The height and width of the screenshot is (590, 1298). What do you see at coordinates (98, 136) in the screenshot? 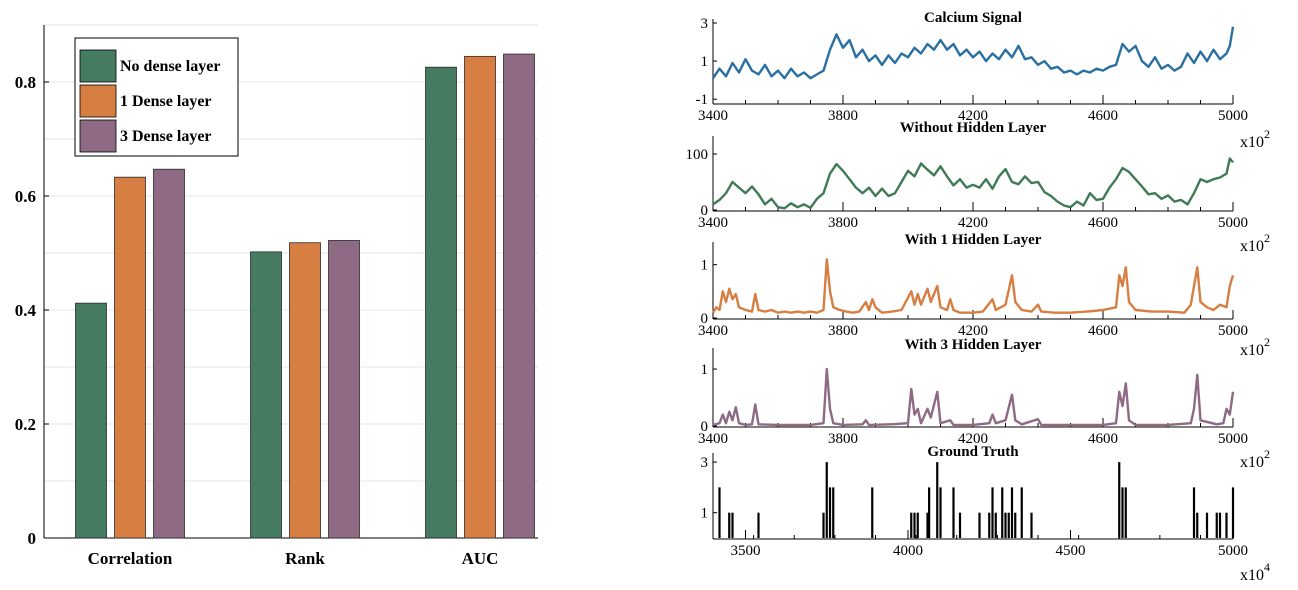
I see `legend-swatch-3-dense` at bounding box center [98, 136].